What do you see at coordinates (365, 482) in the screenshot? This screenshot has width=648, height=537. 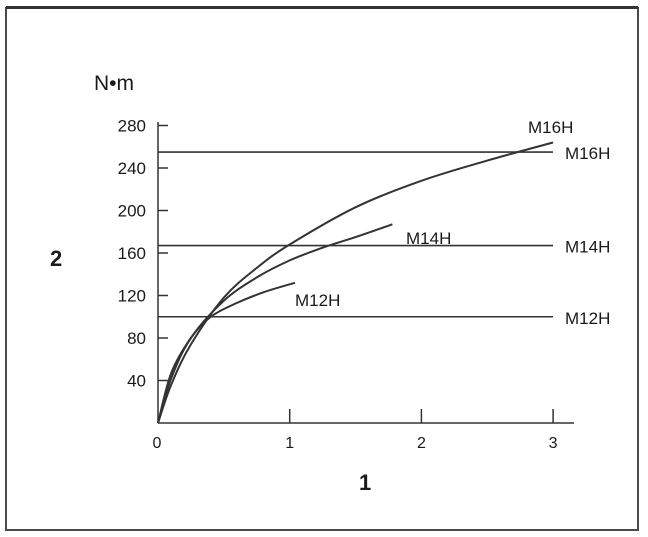 I see `x-axis-label: 1` at bounding box center [365, 482].